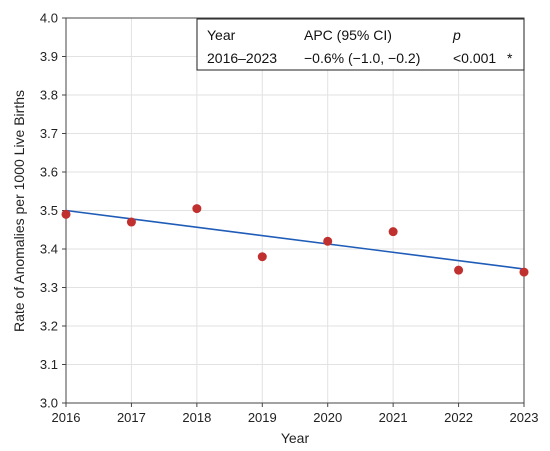 The image size is (550, 451). I want to click on x-tick-label: 2020, so click(327, 417).